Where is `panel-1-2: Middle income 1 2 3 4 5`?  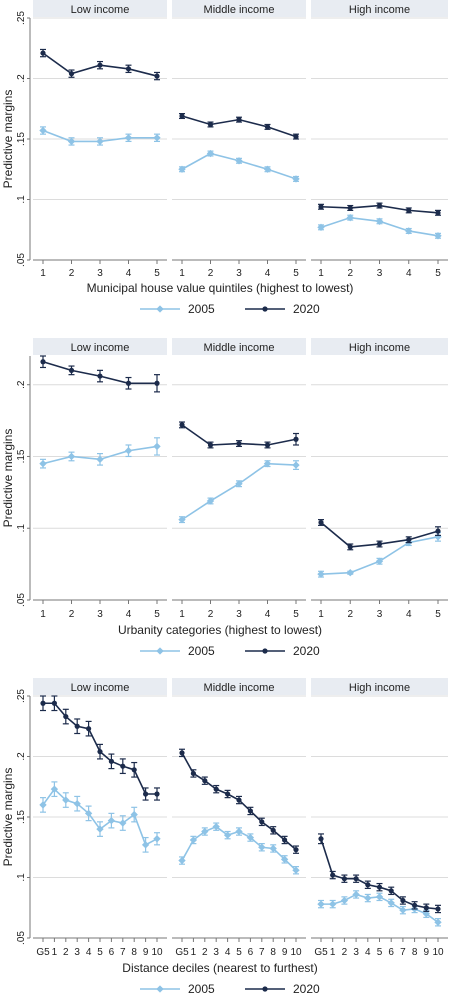 panel-1-2: Middle income 1 2 3 4 5 is located at coordinates (239, 139).